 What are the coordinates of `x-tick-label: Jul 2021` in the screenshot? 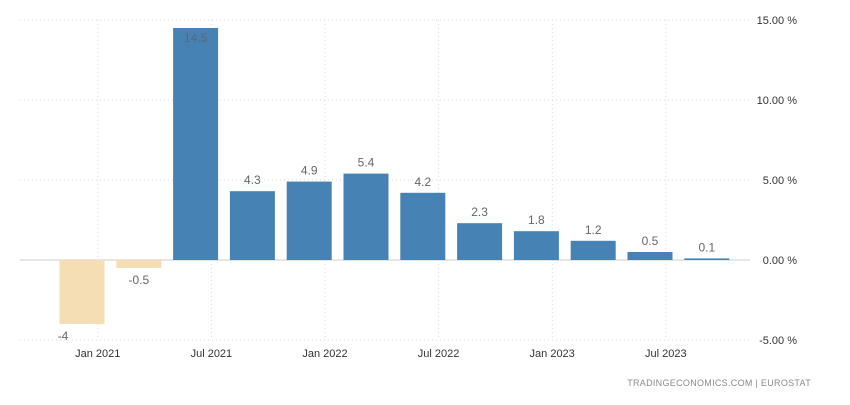 It's located at (212, 354).